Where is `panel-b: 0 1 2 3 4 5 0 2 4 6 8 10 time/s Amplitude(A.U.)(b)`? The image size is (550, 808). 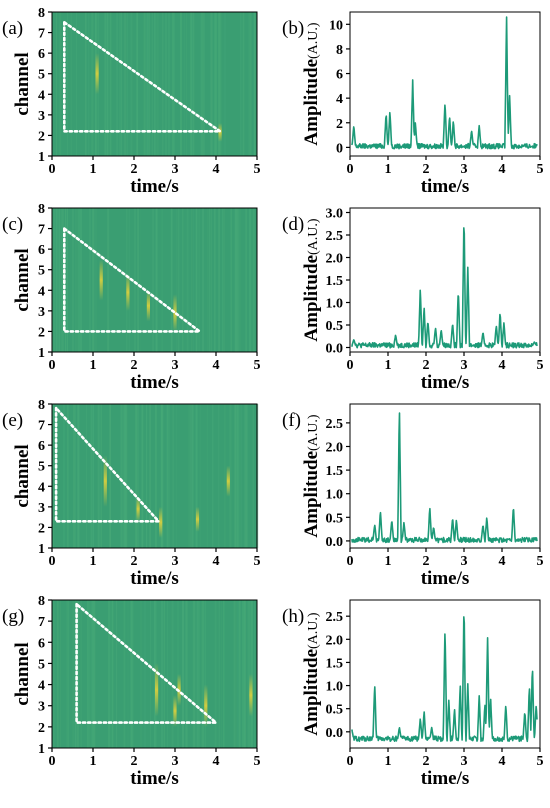
panel-b: 0 1 2 3 4 5 0 2 4 6 8 10 time/s Amplitude(A.U.)(b) is located at coordinates (413, 104).